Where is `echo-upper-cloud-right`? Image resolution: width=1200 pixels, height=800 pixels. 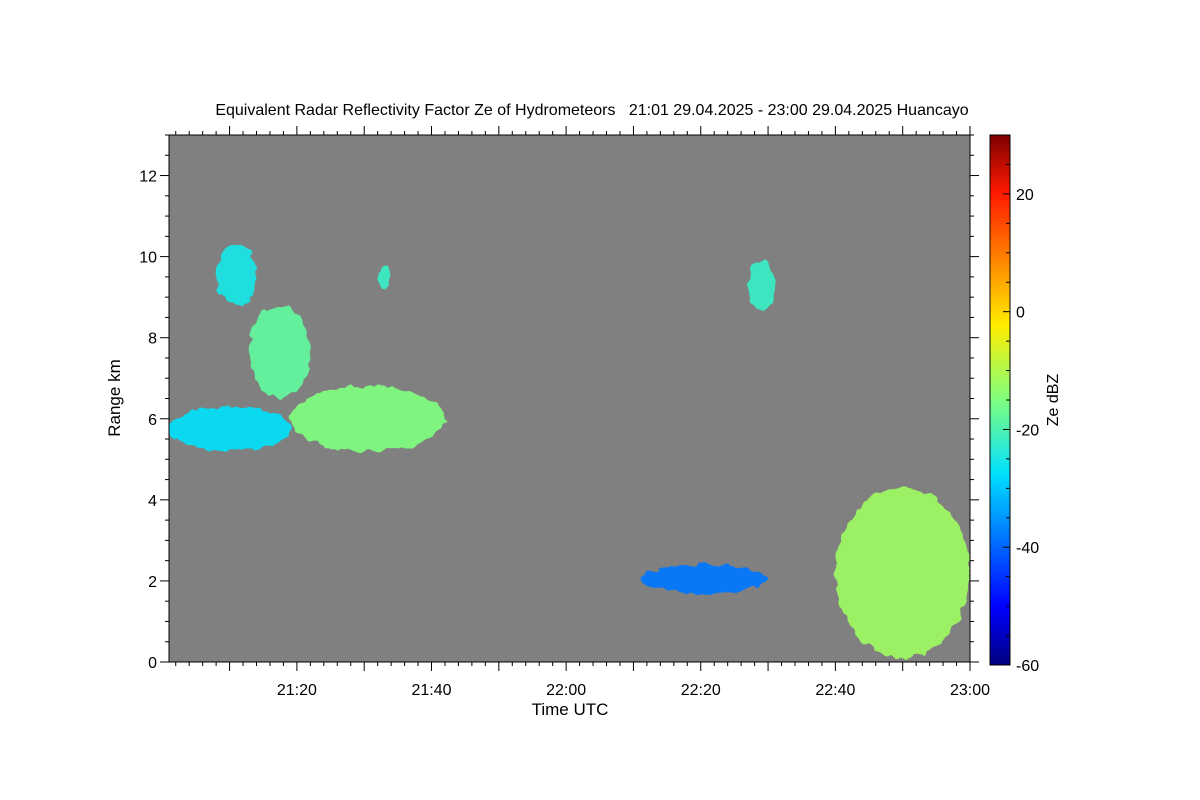
echo-upper-cloud-right is located at coordinates (761, 285).